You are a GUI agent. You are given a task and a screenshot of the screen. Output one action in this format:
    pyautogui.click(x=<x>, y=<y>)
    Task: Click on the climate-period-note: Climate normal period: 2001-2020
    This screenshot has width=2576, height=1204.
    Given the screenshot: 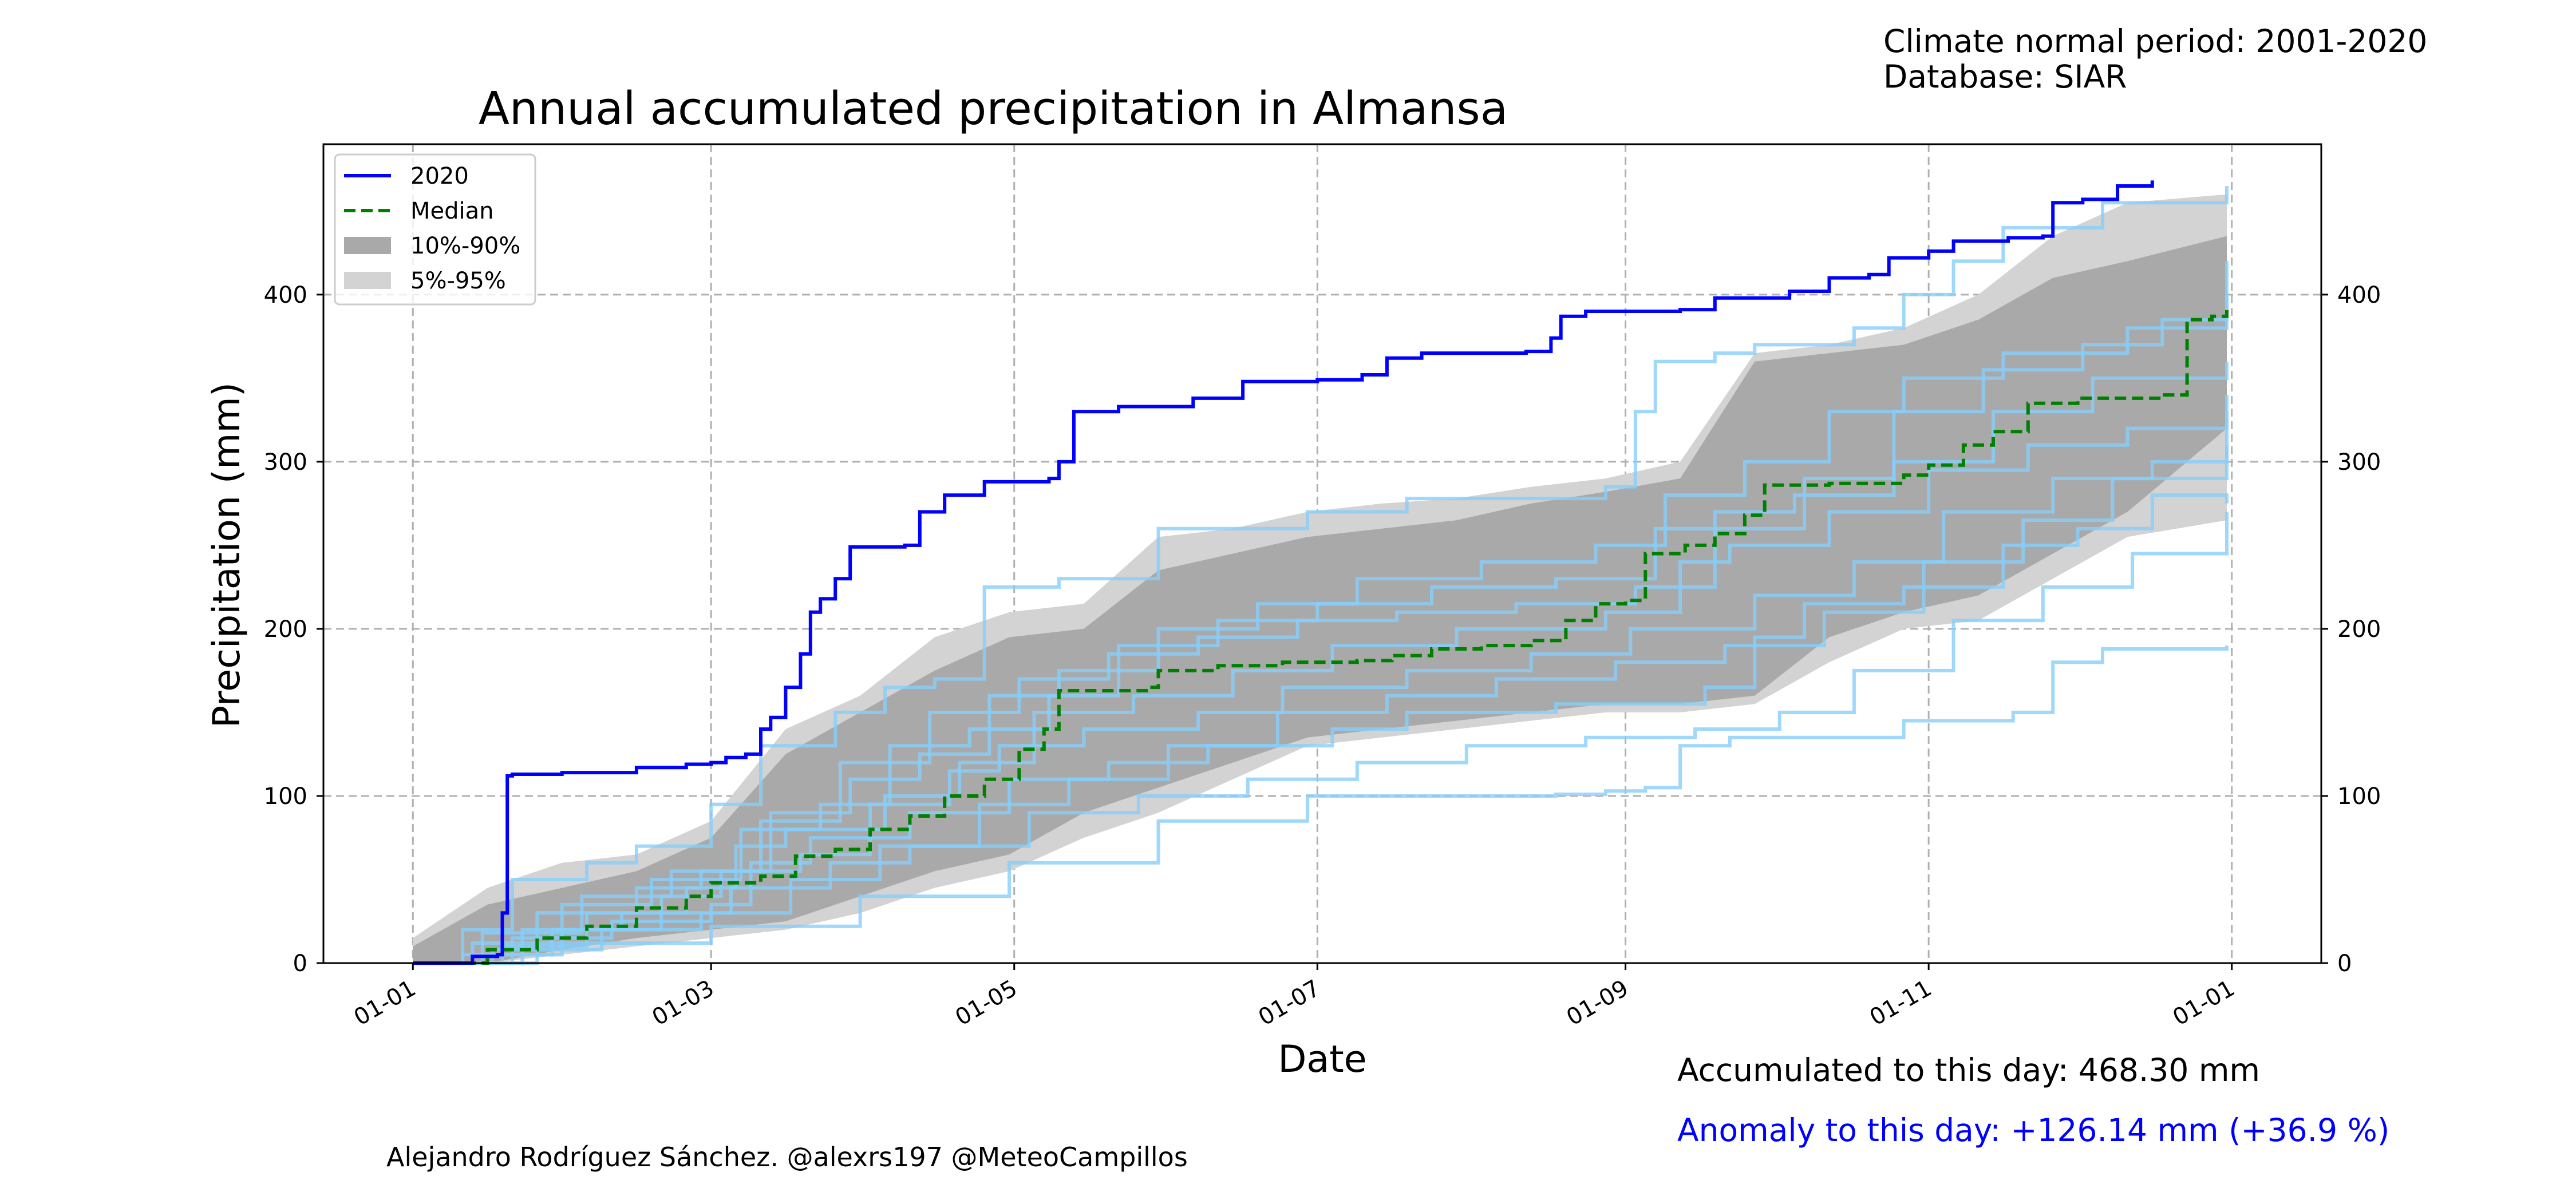 What is the action you would take?
    pyautogui.click(x=2155, y=41)
    